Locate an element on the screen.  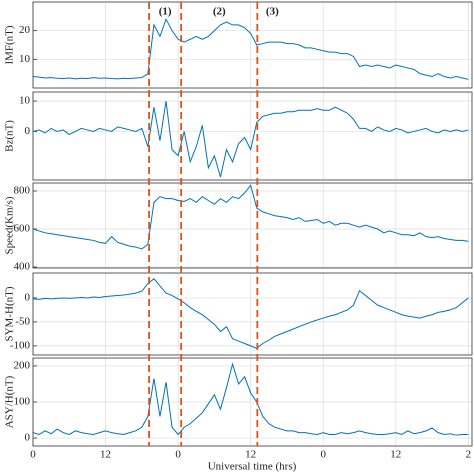
x-tick-label: 2 is located at coordinates (469, 455).